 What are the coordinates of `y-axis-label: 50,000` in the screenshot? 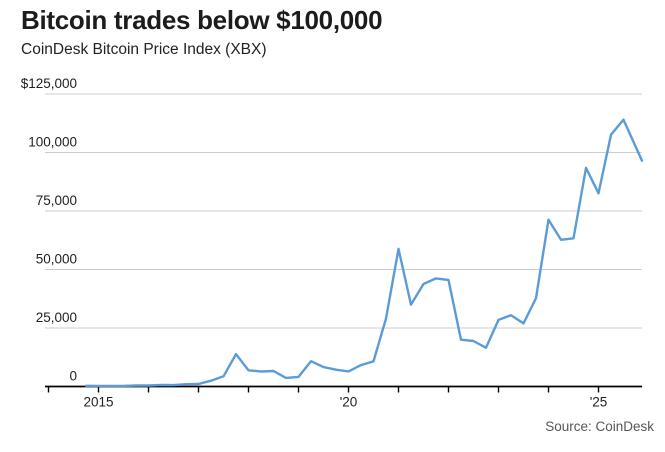 It's located at (56, 259).